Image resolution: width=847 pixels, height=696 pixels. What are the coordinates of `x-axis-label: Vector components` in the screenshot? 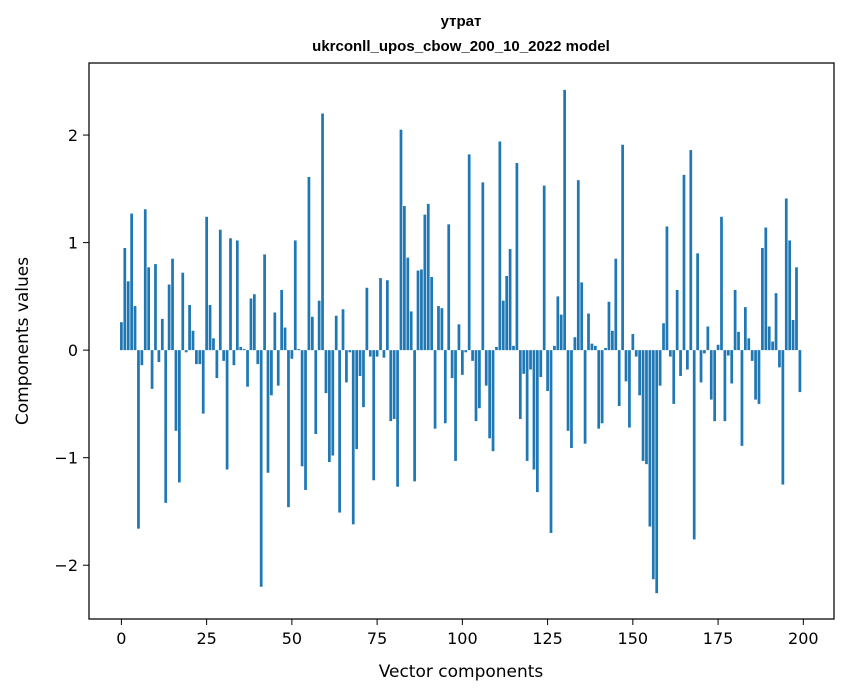 It's located at (461, 672).